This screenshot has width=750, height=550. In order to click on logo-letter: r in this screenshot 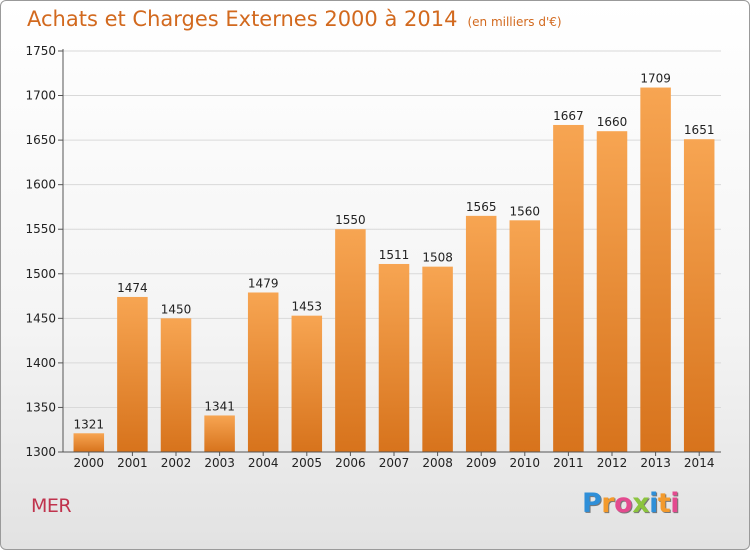, I will do `click(608, 503)`.